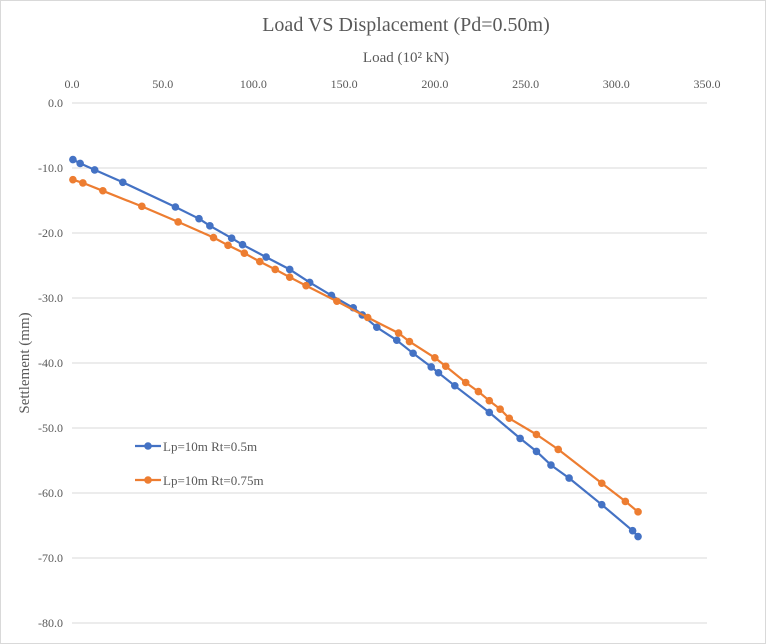 Image resolution: width=766 pixels, height=644 pixels. I want to click on y-tick-label: -70.0, so click(50, 558).